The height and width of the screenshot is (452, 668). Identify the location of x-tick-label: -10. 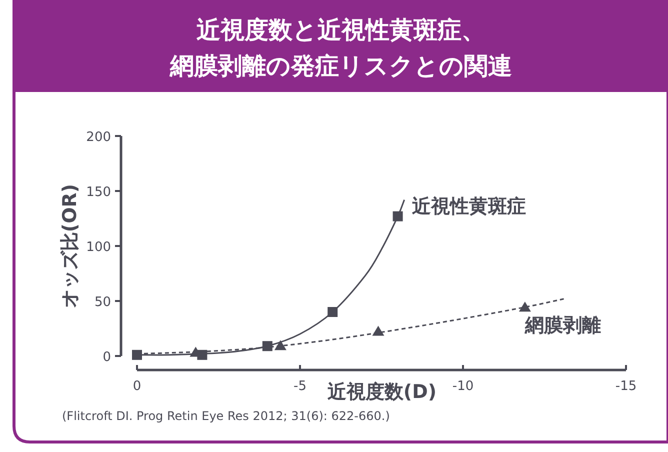
(463, 386).